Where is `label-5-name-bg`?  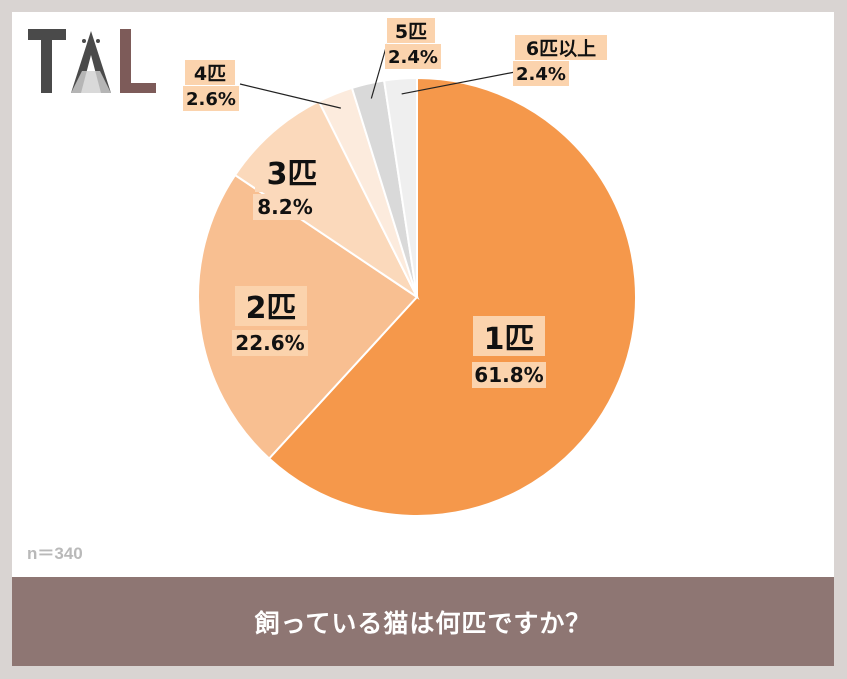
label-5-name-bg is located at coordinates (411, 30).